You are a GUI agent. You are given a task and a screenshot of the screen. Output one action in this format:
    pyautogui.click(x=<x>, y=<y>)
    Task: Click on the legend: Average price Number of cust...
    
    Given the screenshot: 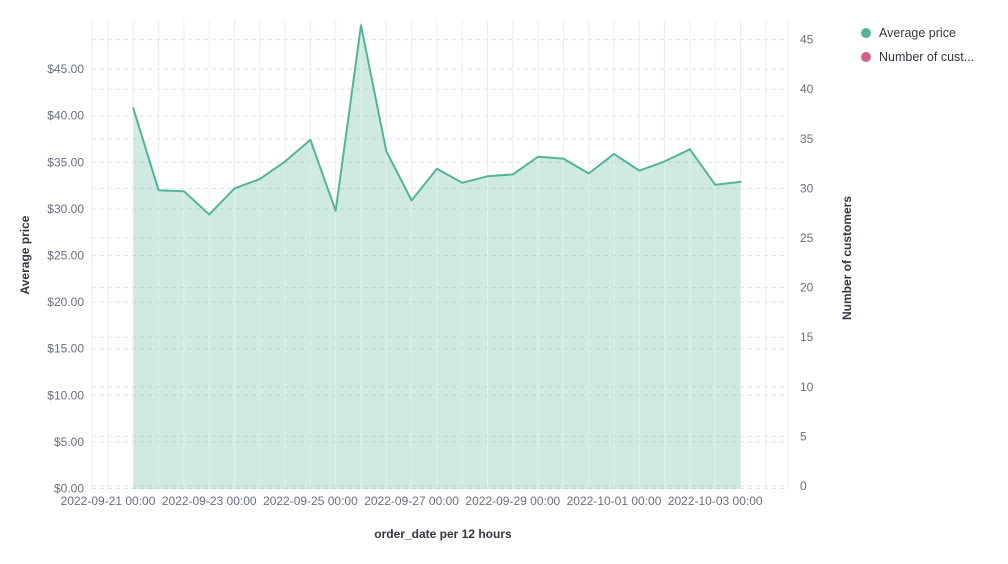 What is the action you would take?
    pyautogui.click(x=917, y=45)
    